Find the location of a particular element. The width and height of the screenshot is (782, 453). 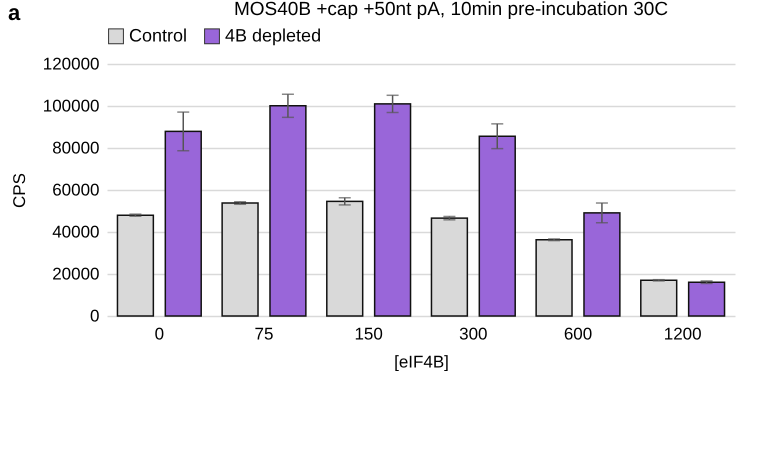

legend-label: 4B depleted is located at coordinates (273, 35).